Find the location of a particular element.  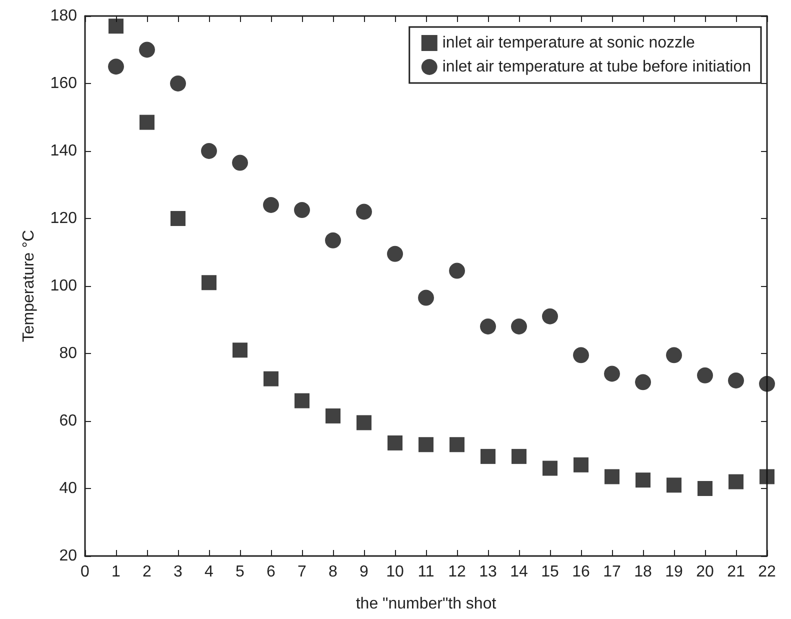

x-tick-label: 12 is located at coordinates (457, 572).